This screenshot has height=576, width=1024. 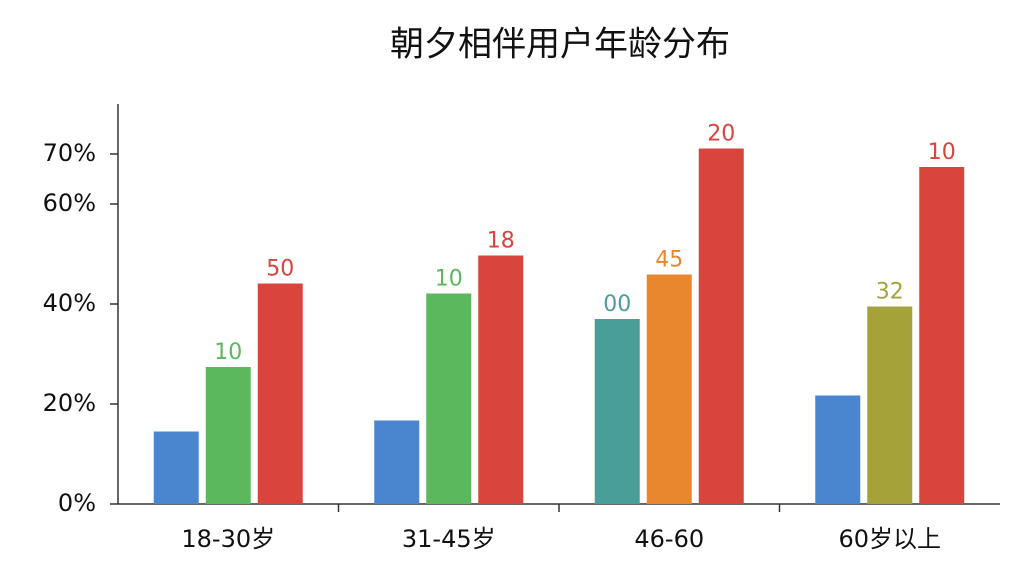 I want to click on y-tick-label: 0%, so click(x=77, y=503).